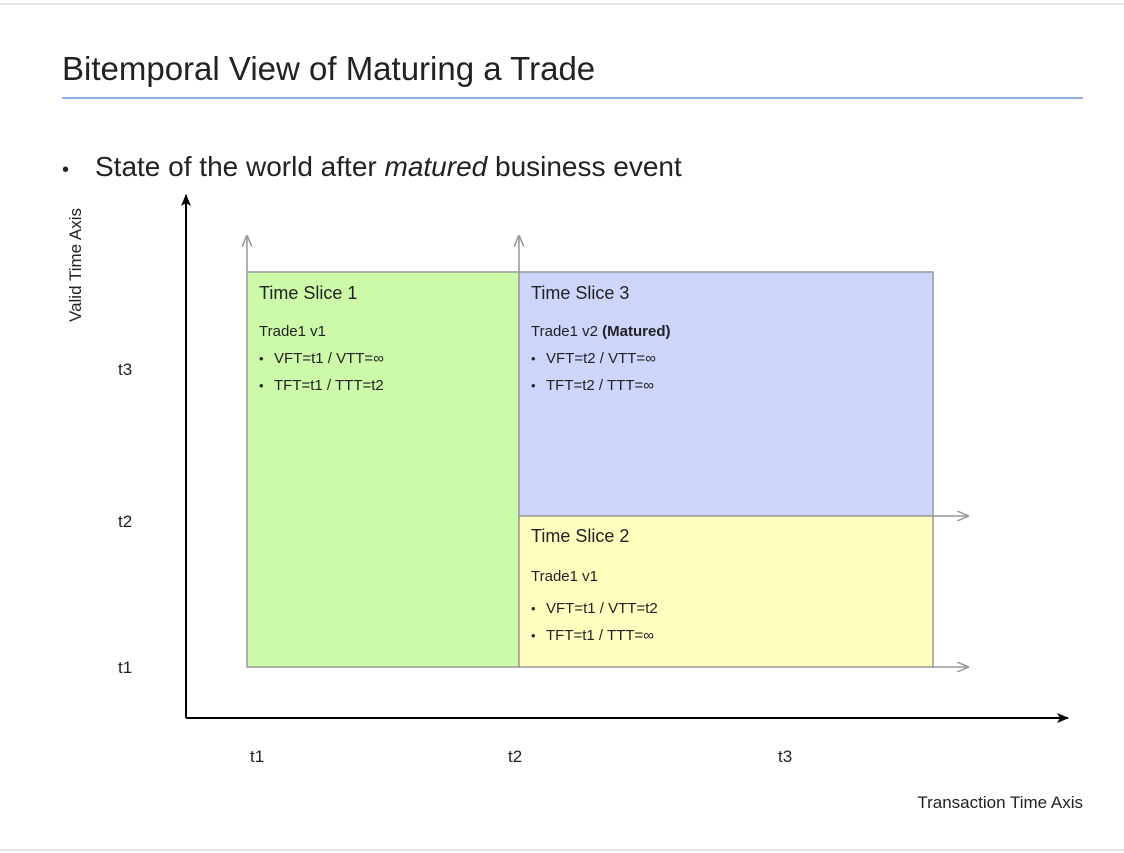 The height and width of the screenshot is (853, 1124). I want to click on y-axis-label: Valid Time Axis, so click(75, 265).